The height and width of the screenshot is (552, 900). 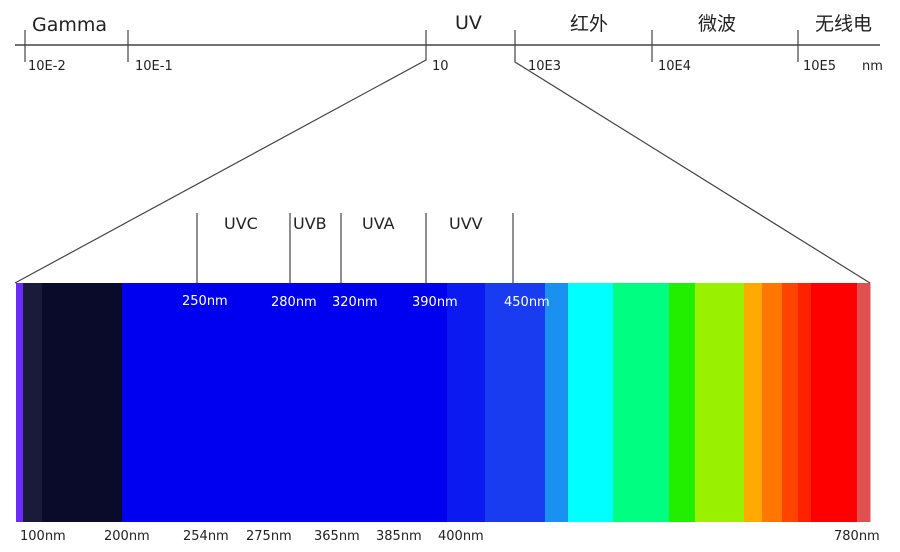 What do you see at coordinates (545, 66) in the screenshot?
I see `tick-label: 10E3` at bounding box center [545, 66].